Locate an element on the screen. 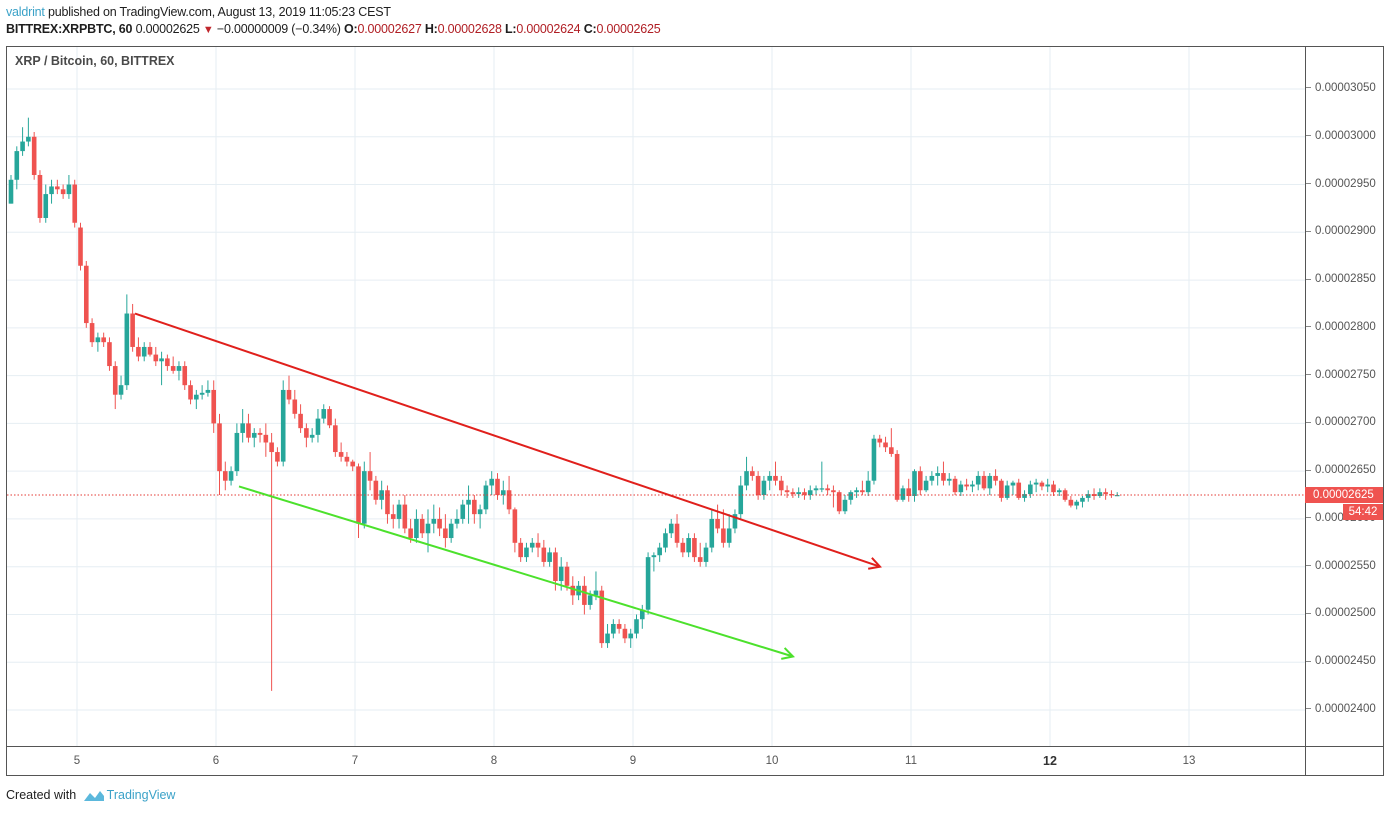  low-label: L: is located at coordinates (510, 29).